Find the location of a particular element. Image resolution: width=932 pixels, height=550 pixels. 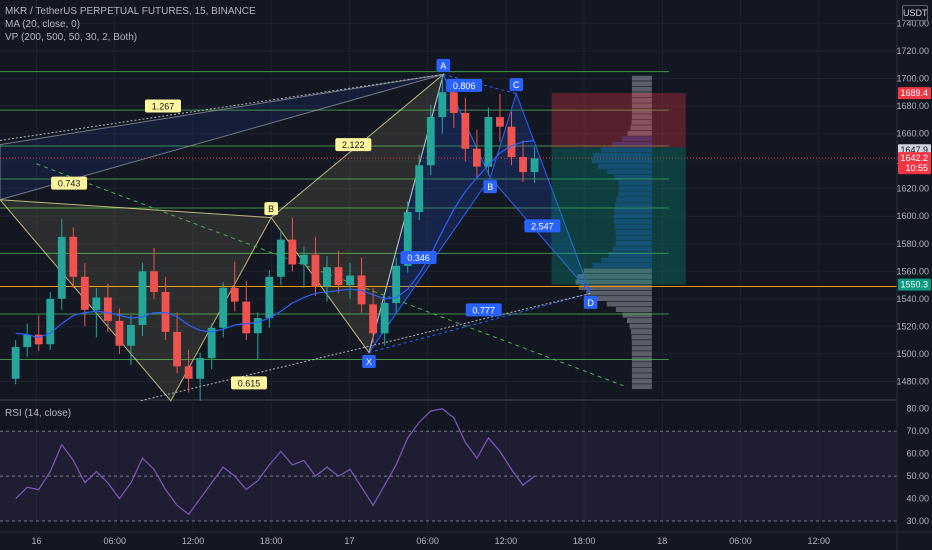

time-tick-label: 12:00 is located at coordinates (193, 541).